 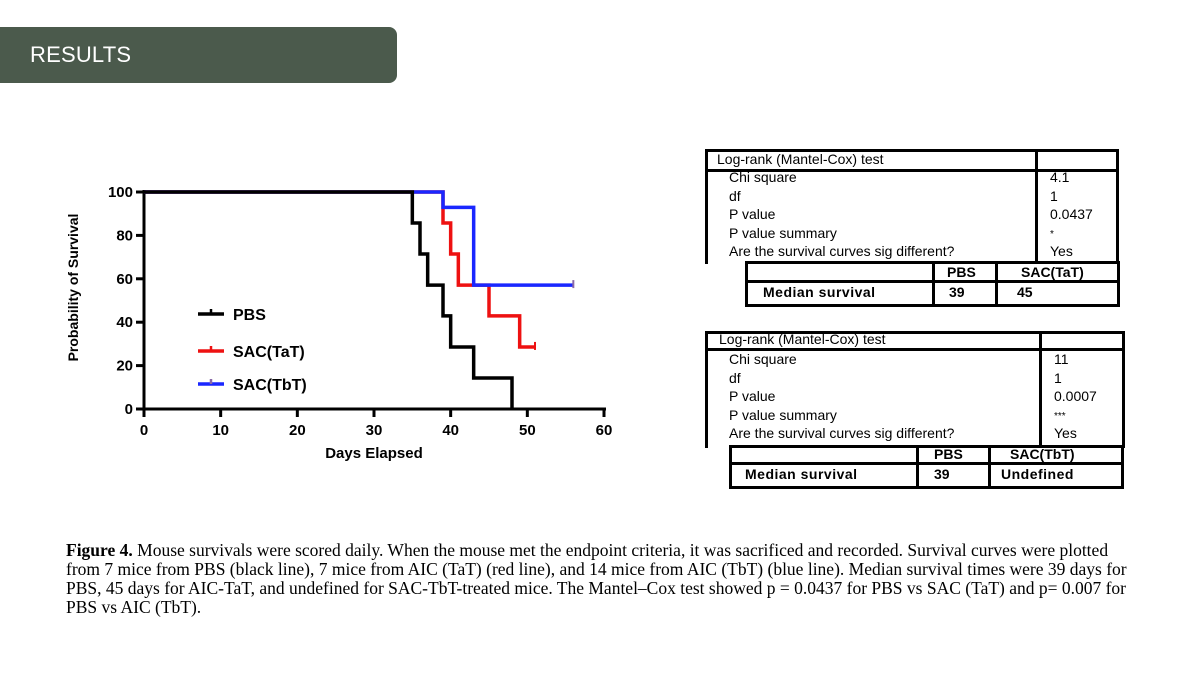 I want to click on x-tick-label: 30, so click(x=374, y=430).